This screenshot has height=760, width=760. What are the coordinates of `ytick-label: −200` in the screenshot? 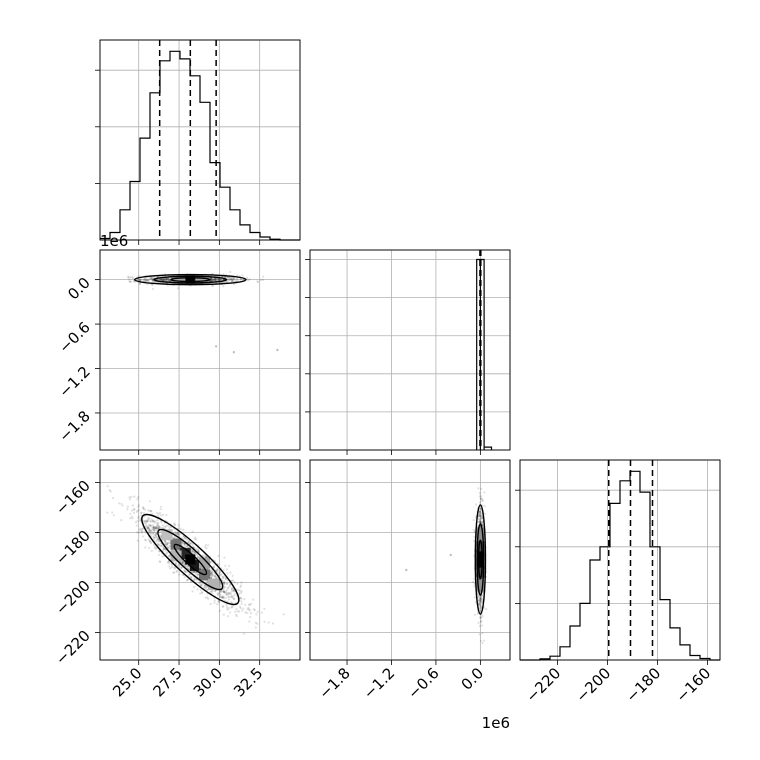 It's located at (73, 598).